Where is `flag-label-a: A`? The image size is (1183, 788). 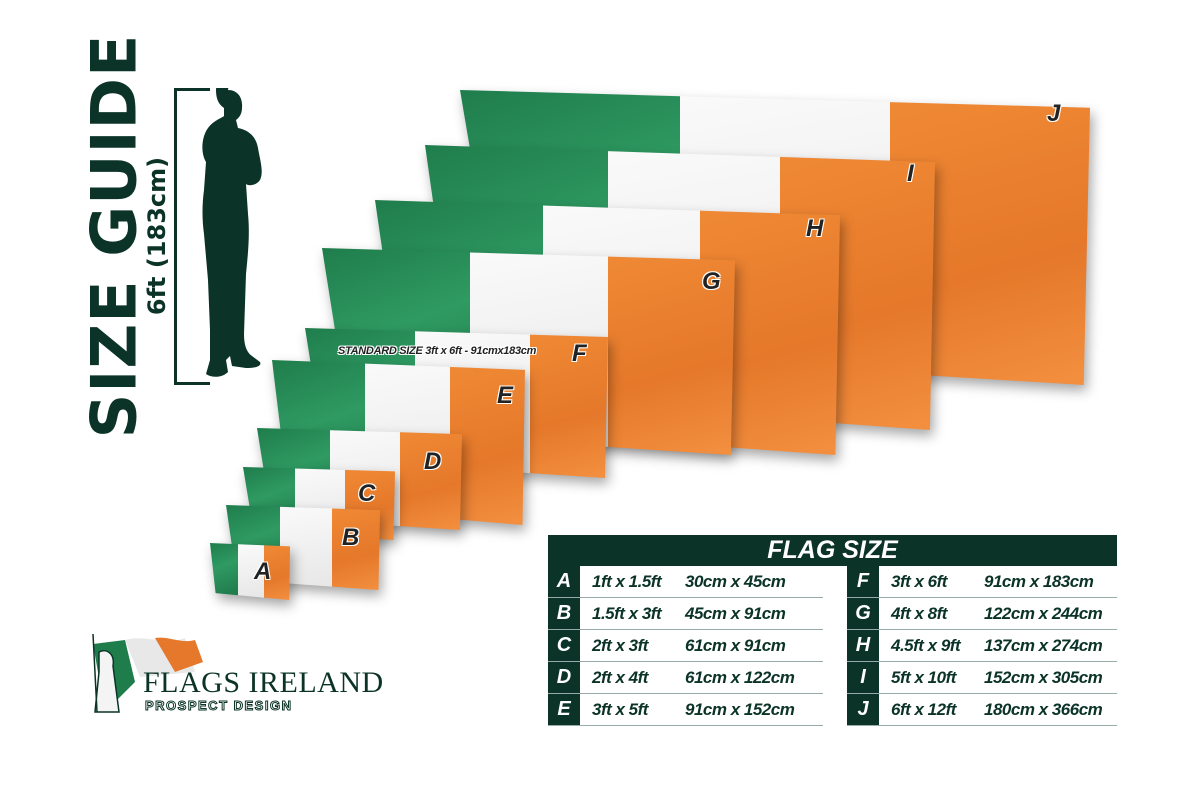
flag-label-a: A is located at coordinates (263, 571).